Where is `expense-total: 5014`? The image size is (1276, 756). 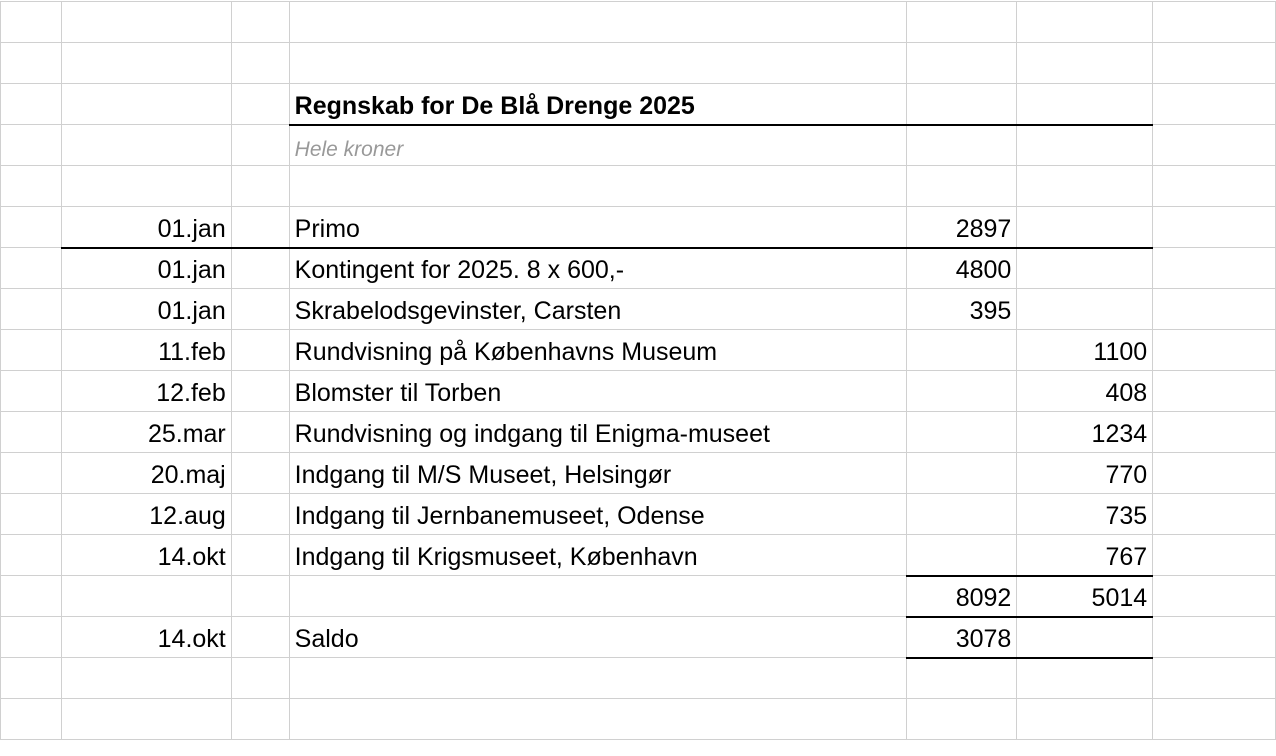 expense-total: 5014 is located at coordinates (1085, 596).